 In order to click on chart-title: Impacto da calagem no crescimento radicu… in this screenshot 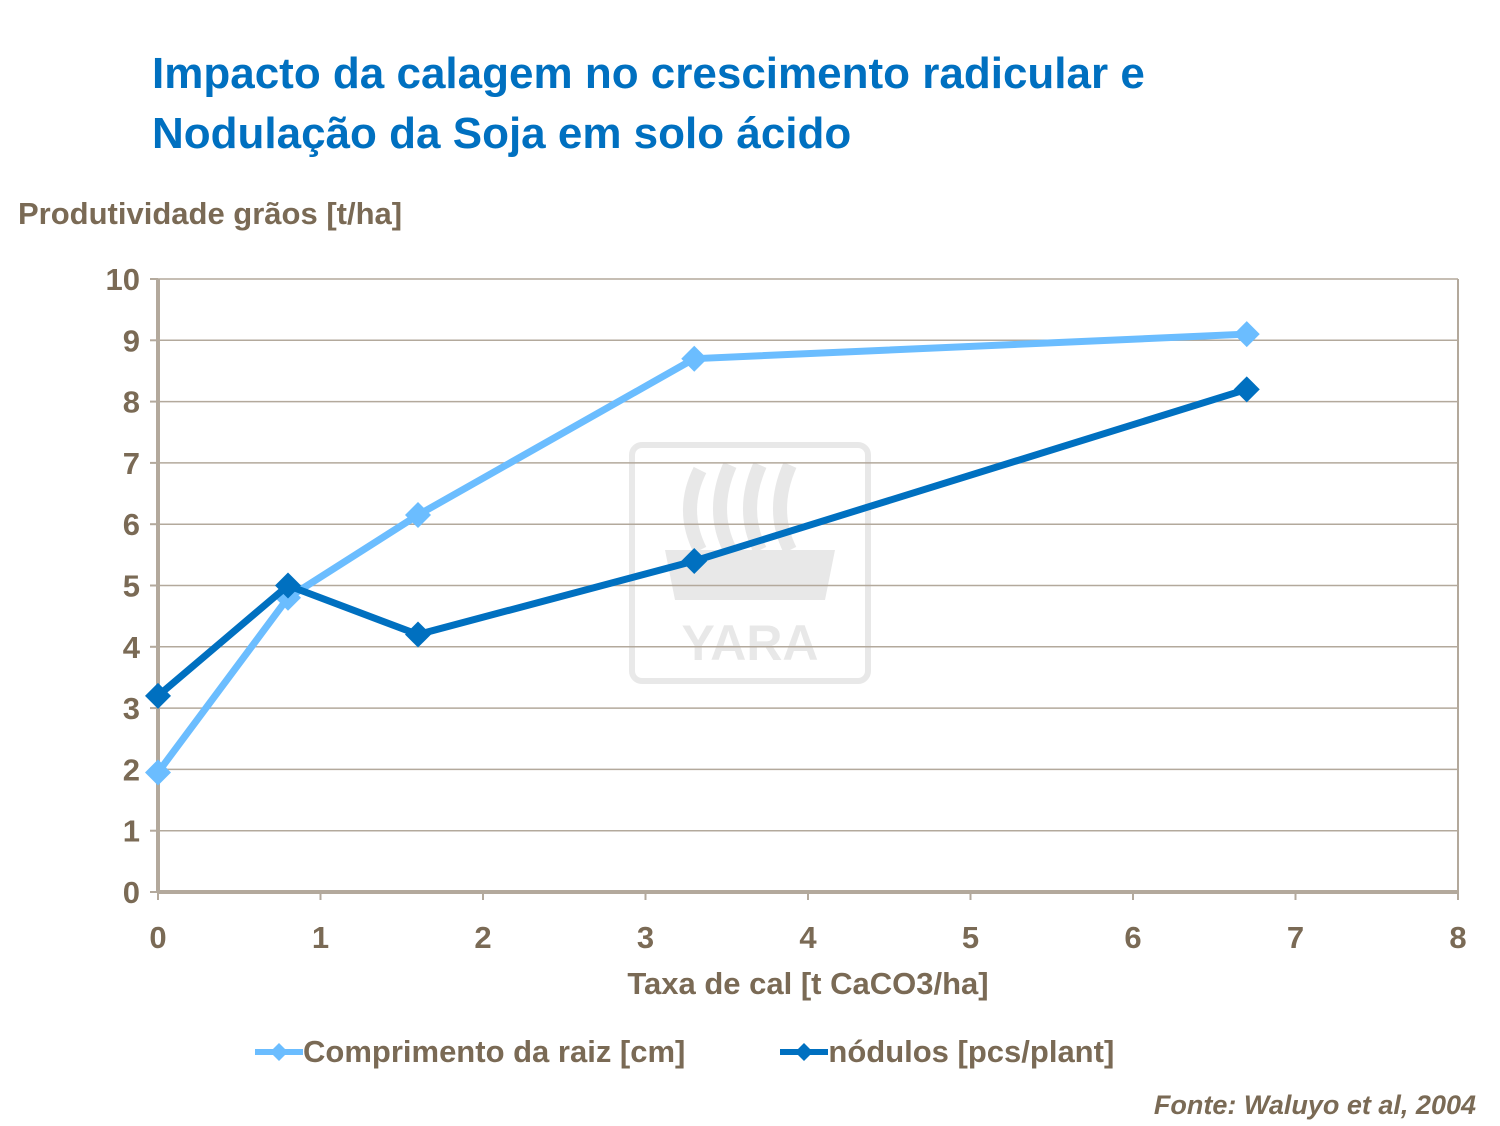, I will do `click(648, 104)`.